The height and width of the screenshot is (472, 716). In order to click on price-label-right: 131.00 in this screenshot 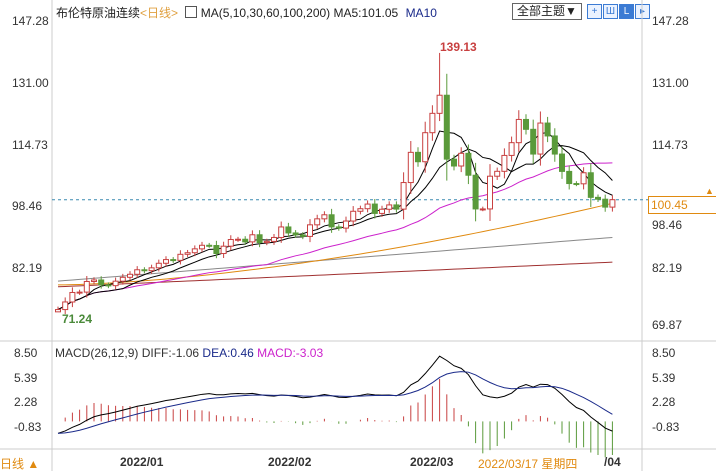, I will do `click(670, 82)`.